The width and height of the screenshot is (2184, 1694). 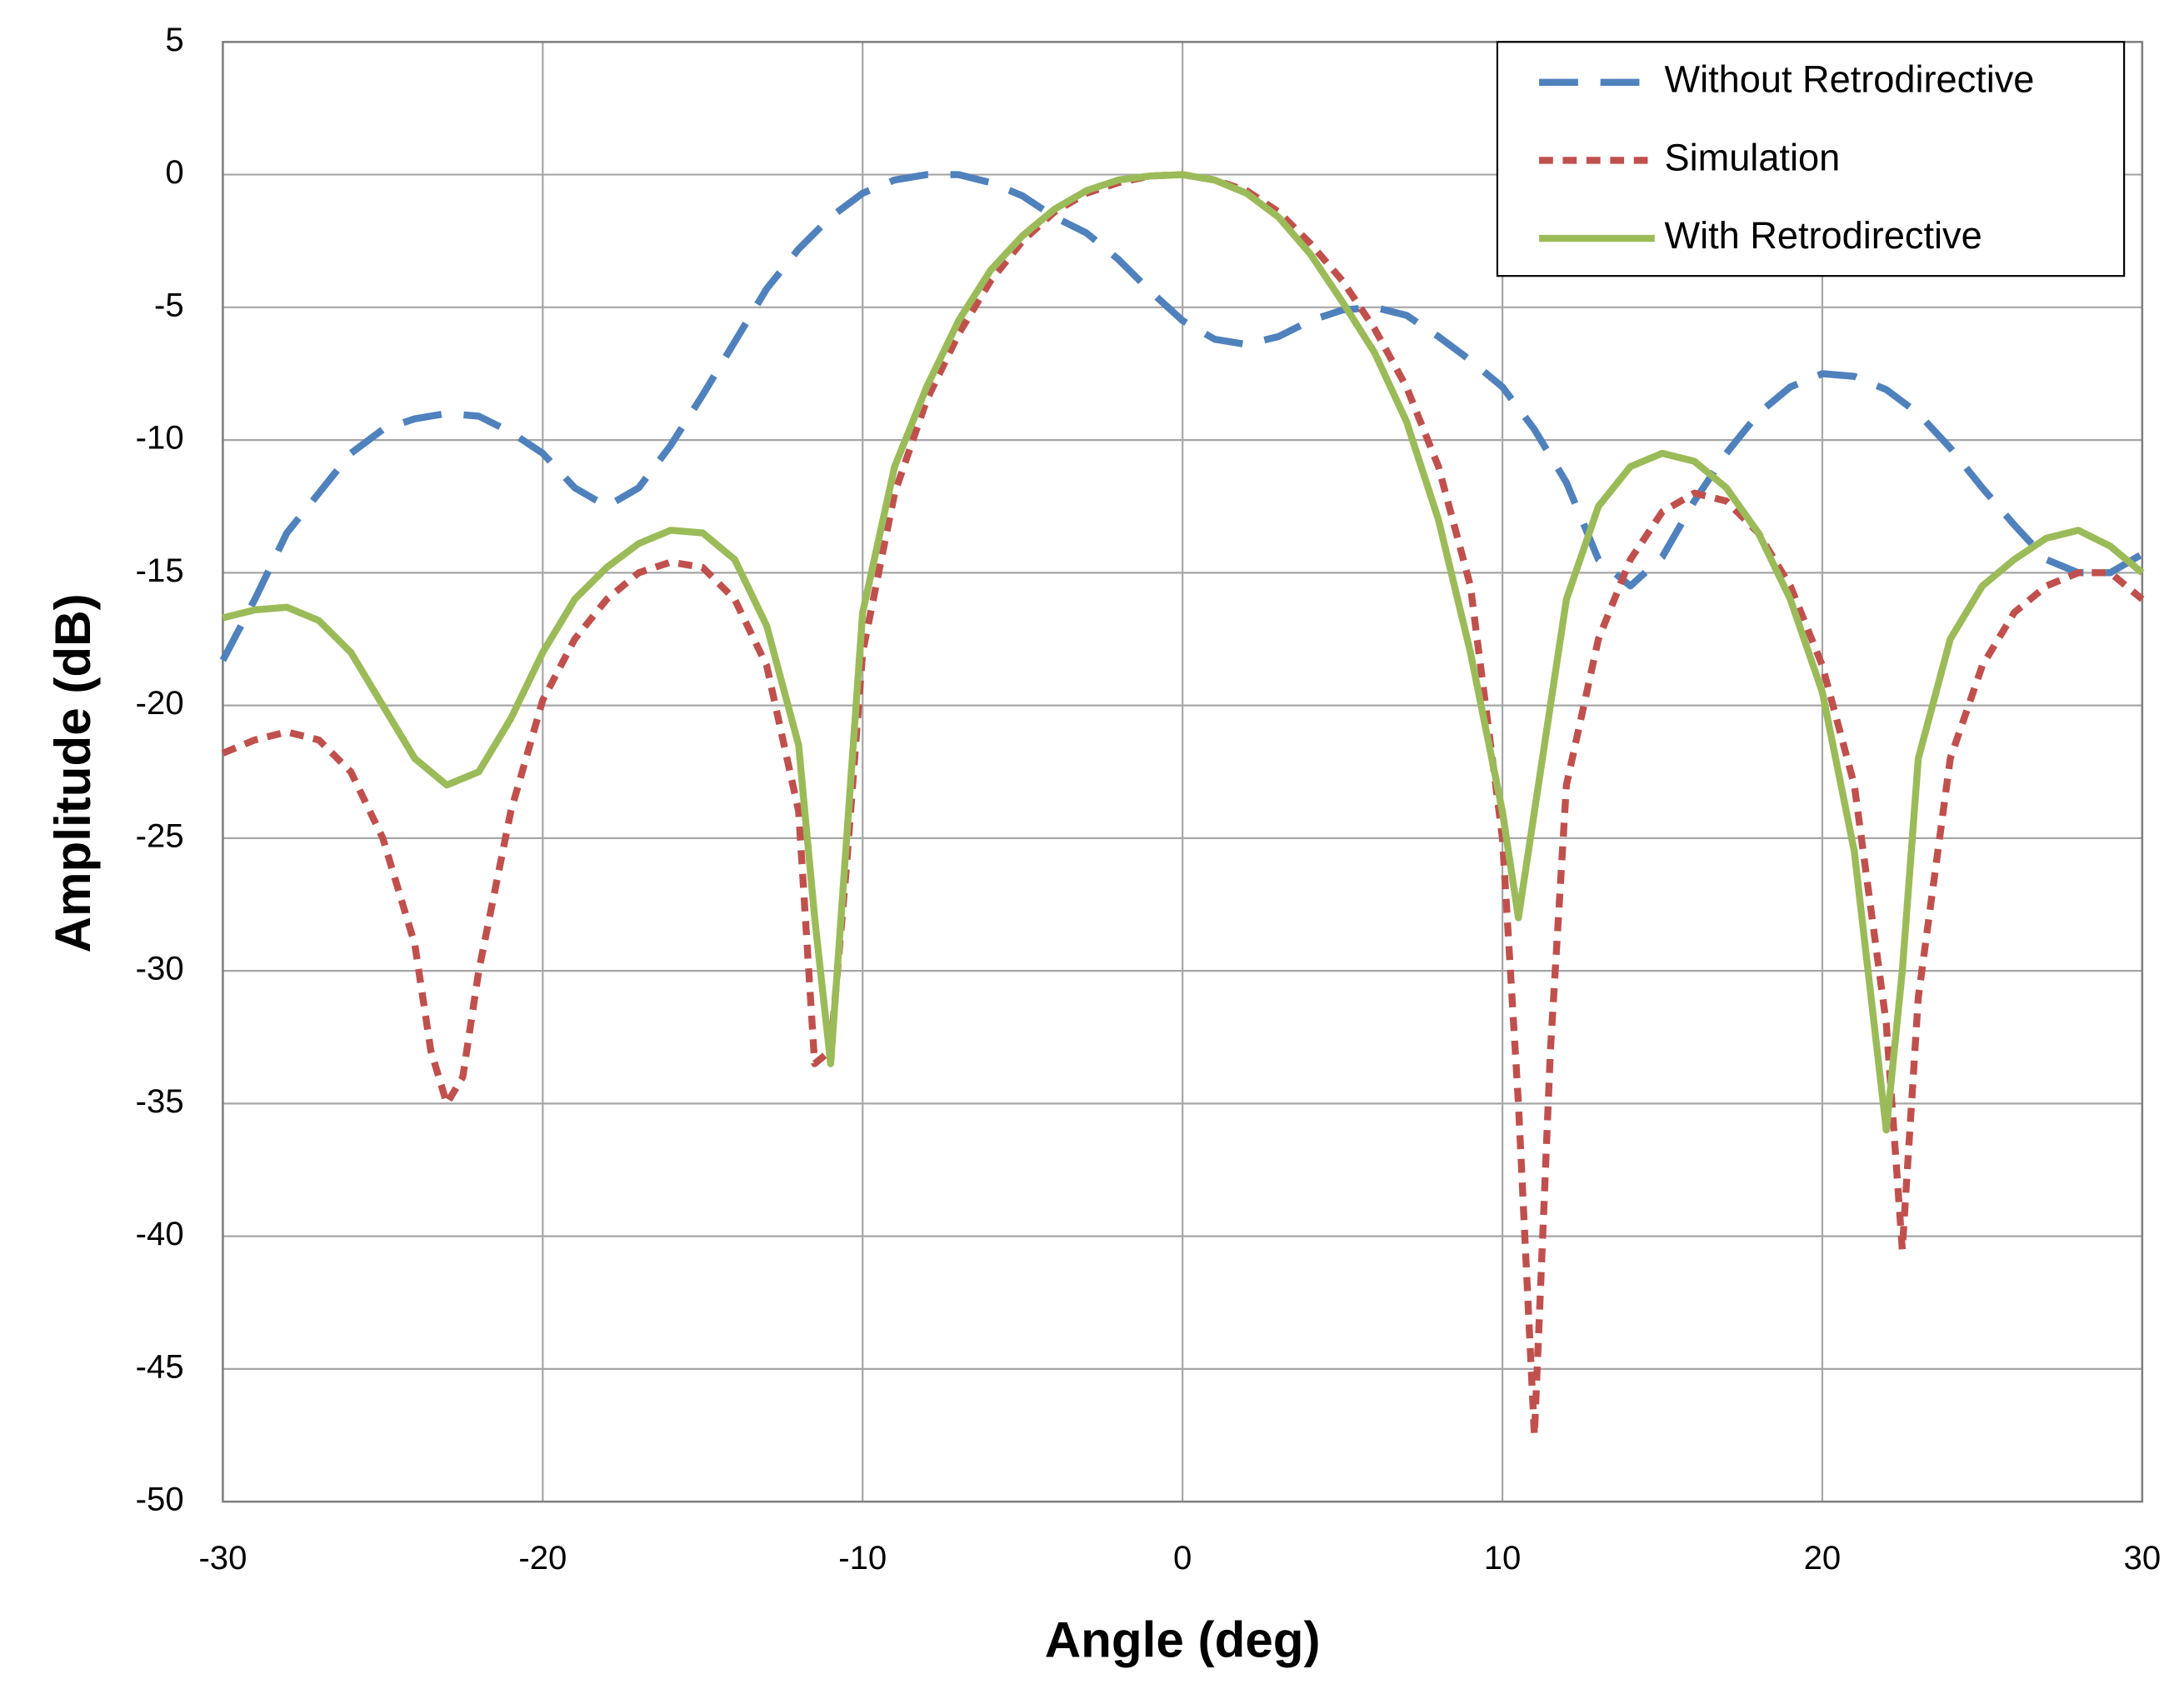 I want to click on y-tick-label: -35, so click(x=160, y=1101).